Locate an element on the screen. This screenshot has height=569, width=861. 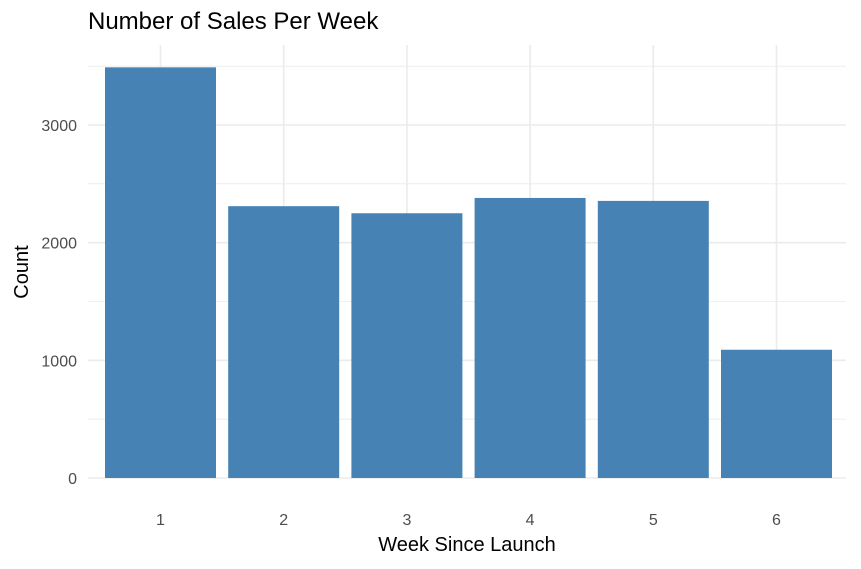
x-tick-label: 4 is located at coordinates (530, 520).